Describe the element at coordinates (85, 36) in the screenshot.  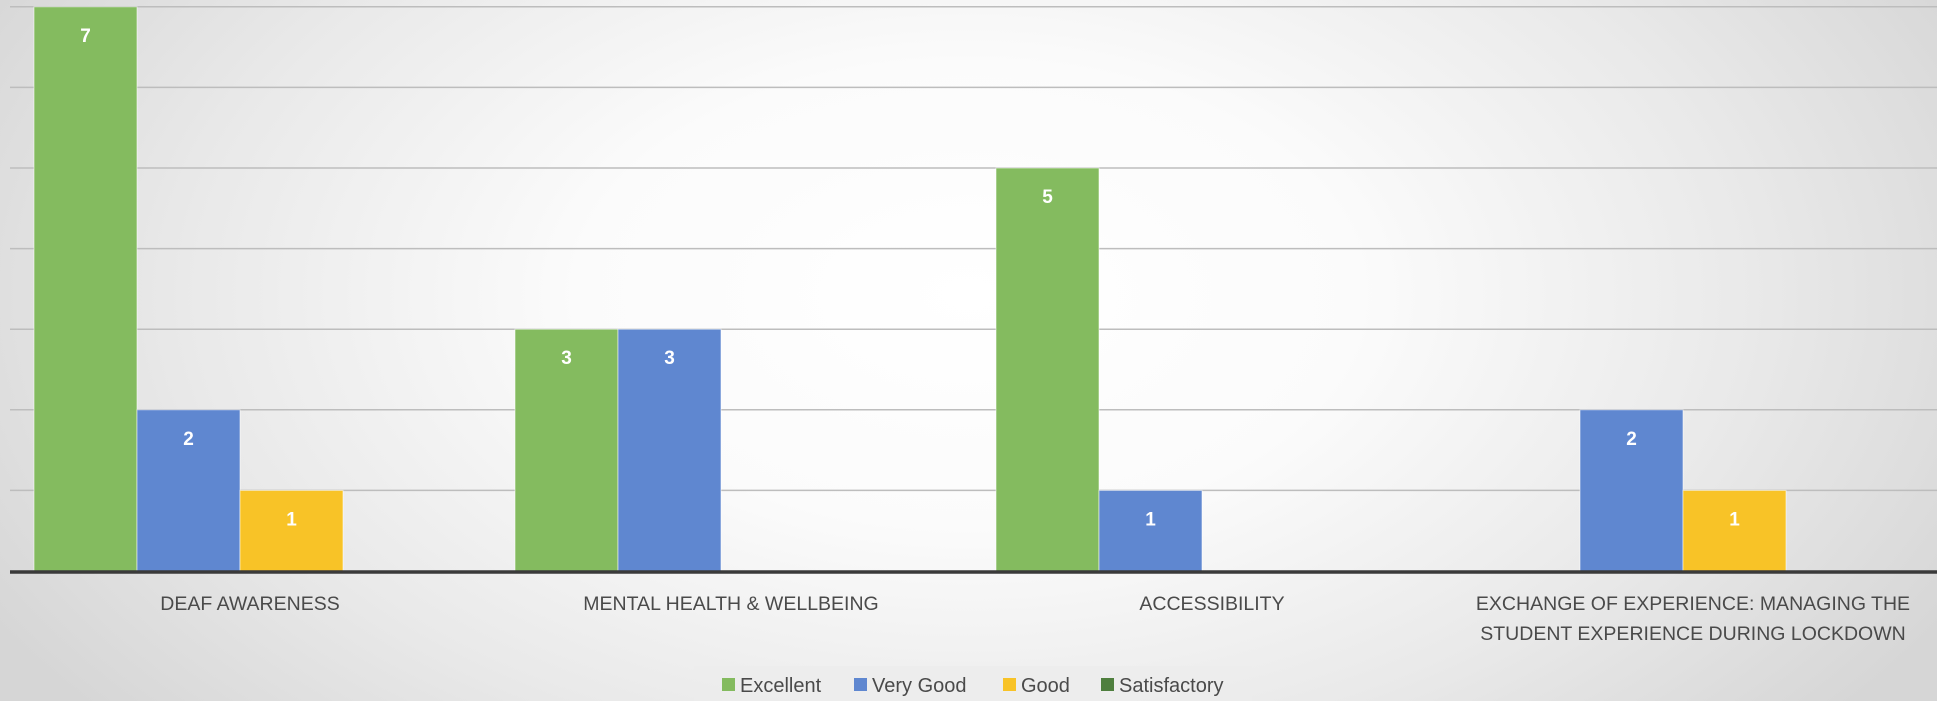
I see `data-label: 7` at that location.